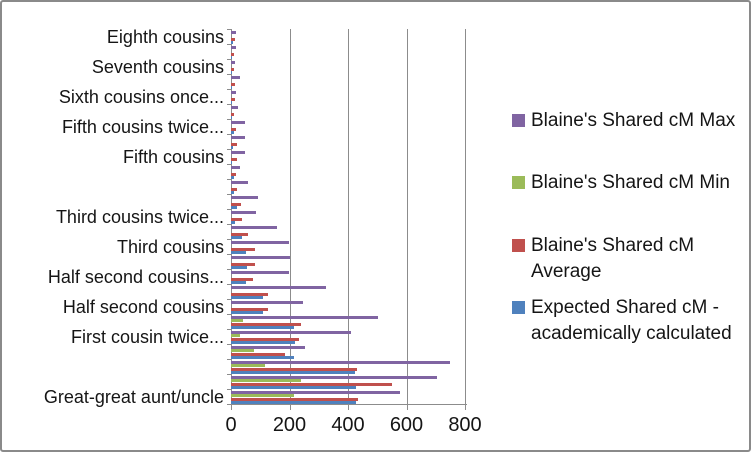  What do you see at coordinates (613, 258) in the screenshot?
I see `legend-label: Blaine's Shared cM Average` at bounding box center [613, 258].